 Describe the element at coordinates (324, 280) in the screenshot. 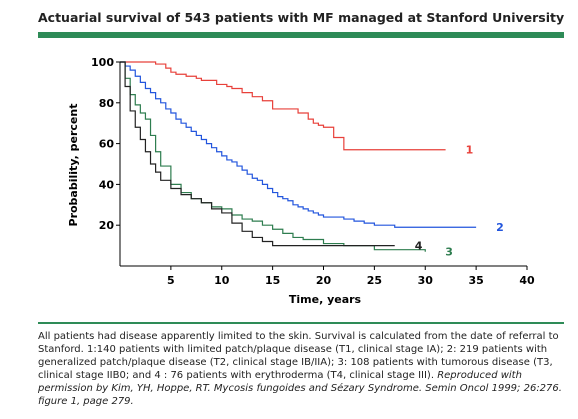

I see `x-tick-label: 20` at that location.